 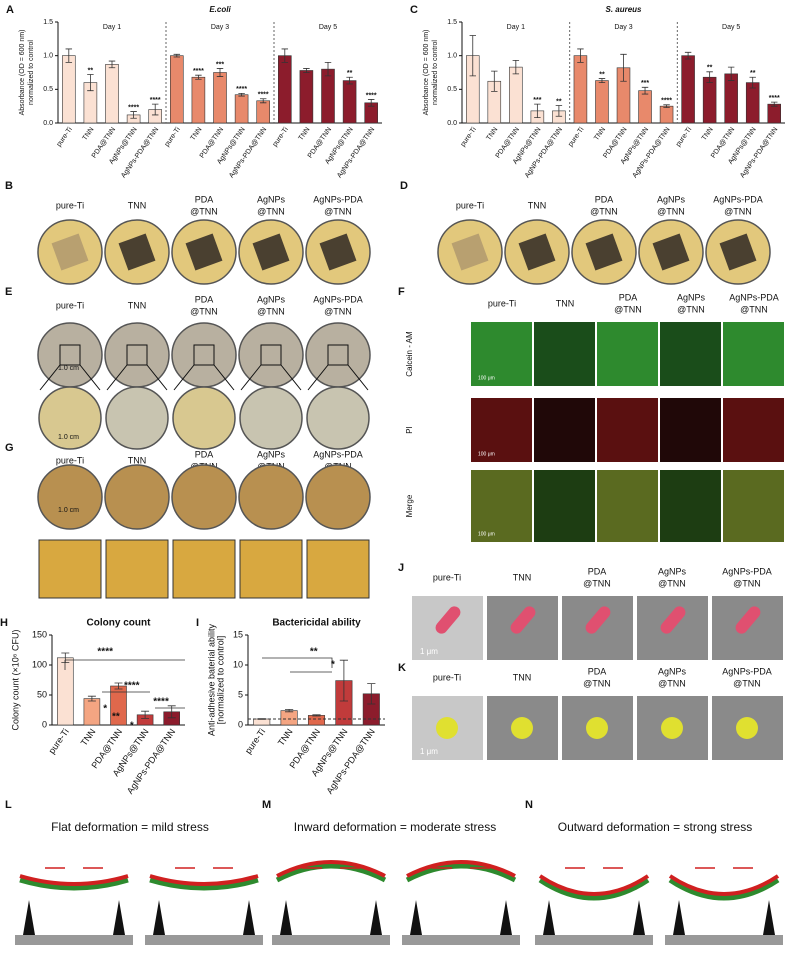 I want to click on bracket, so click(x=297, y=662).